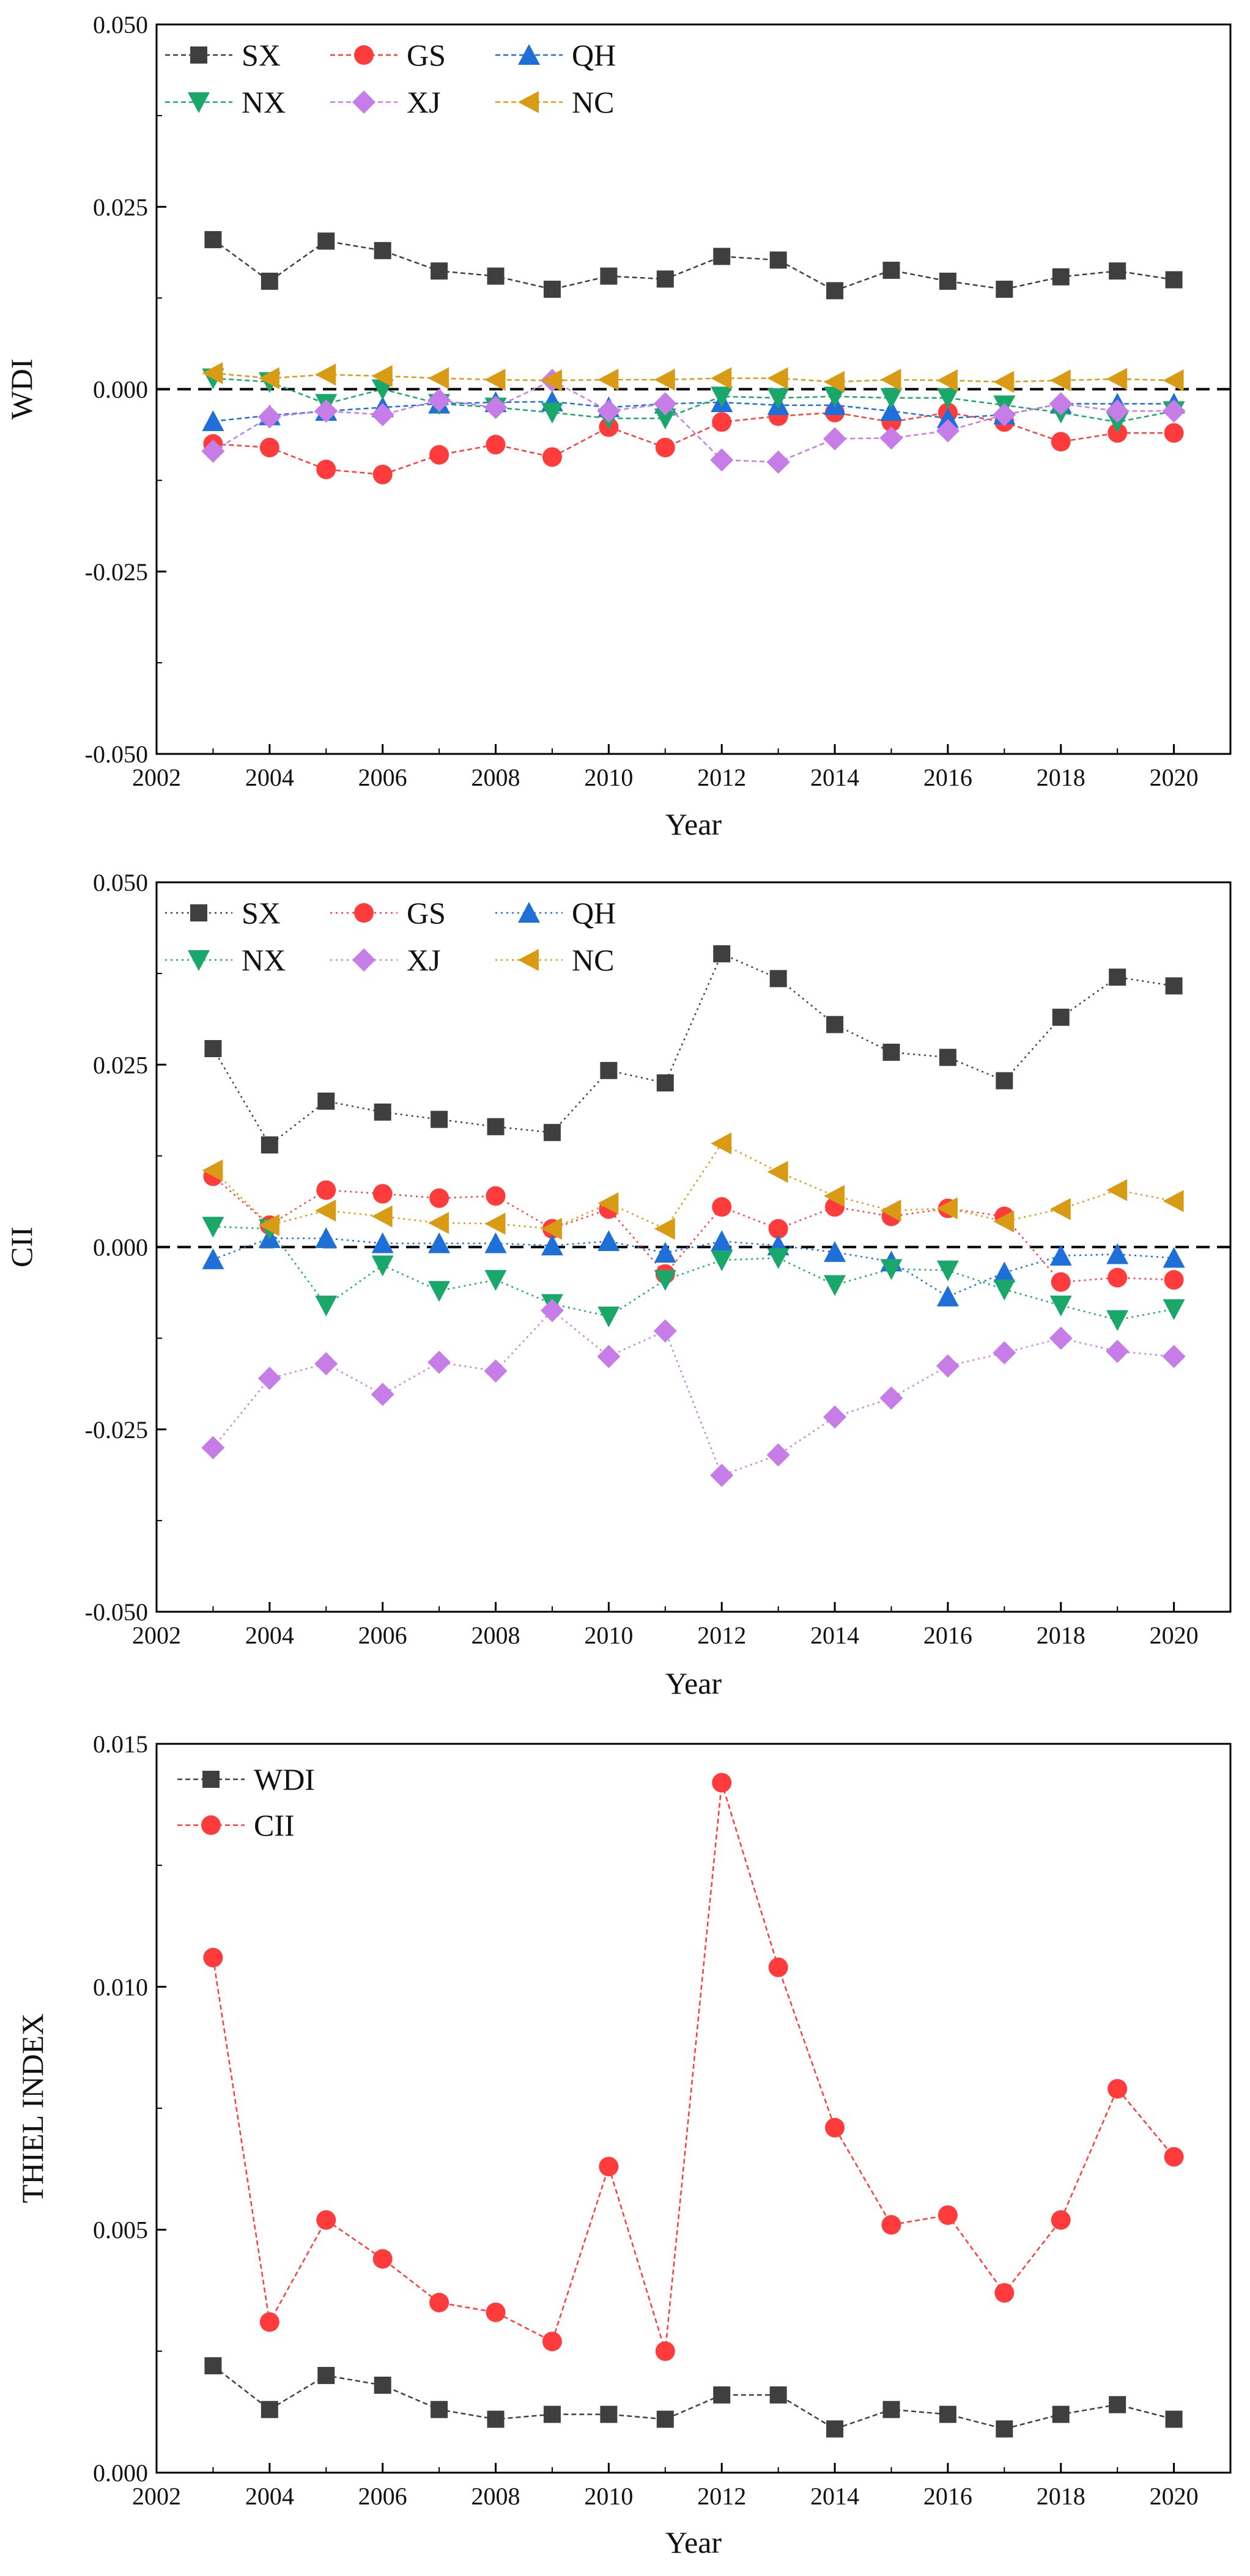  I want to click on wdi-xj-line, so click(693, 421).